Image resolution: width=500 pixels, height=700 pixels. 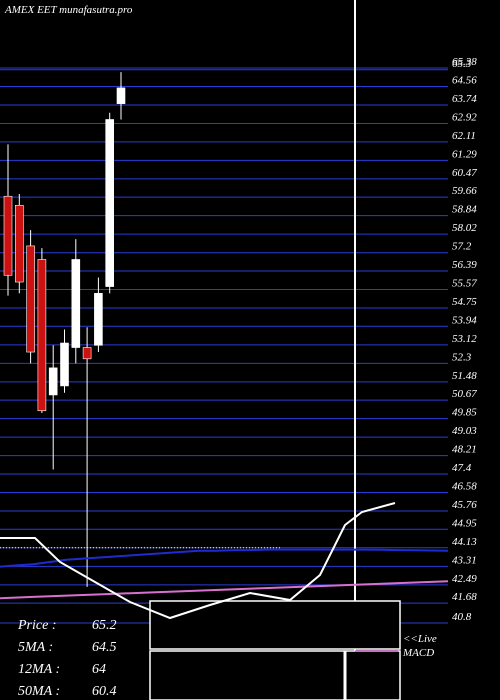 I want to click on tick-label: 53.94, so click(x=464, y=320).